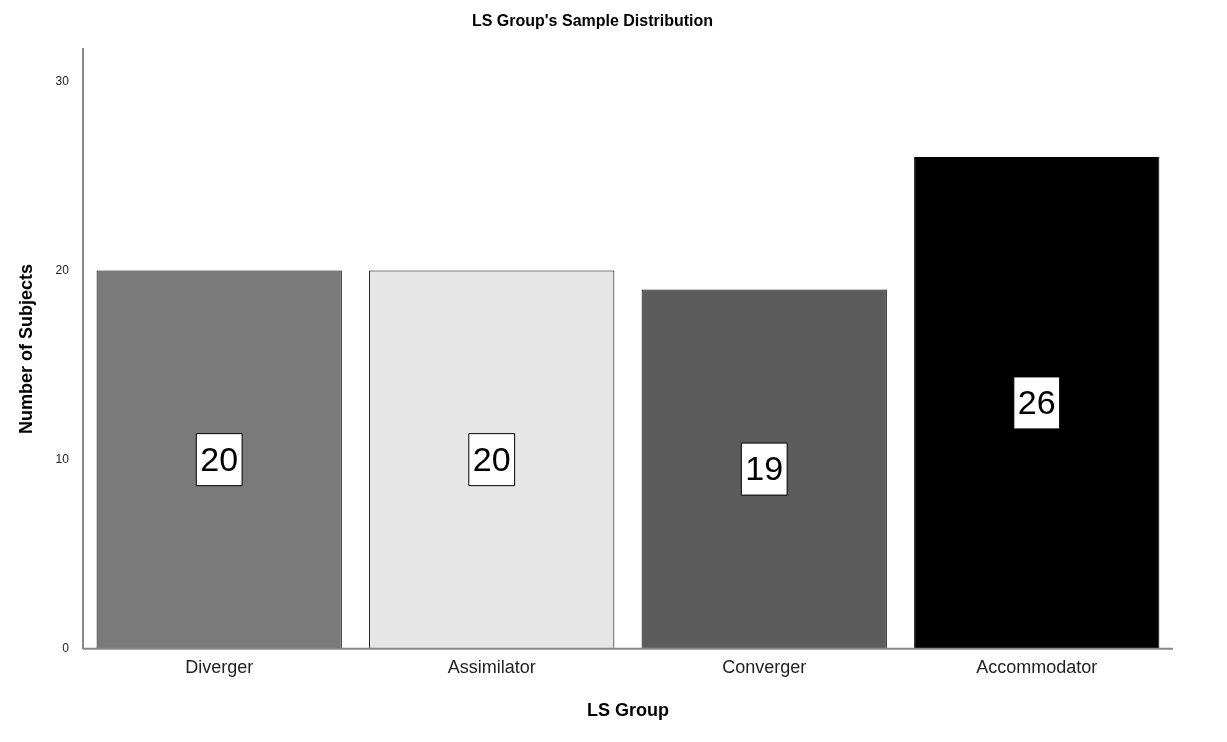  What do you see at coordinates (219, 666) in the screenshot?
I see `x-tick-label: Diverger` at bounding box center [219, 666].